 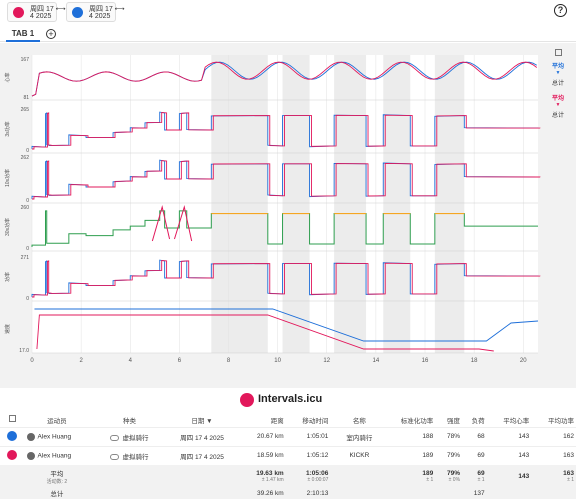 What do you see at coordinates (474, 436) in the screenshot?
I see `activity-load: 68` at bounding box center [474, 436].